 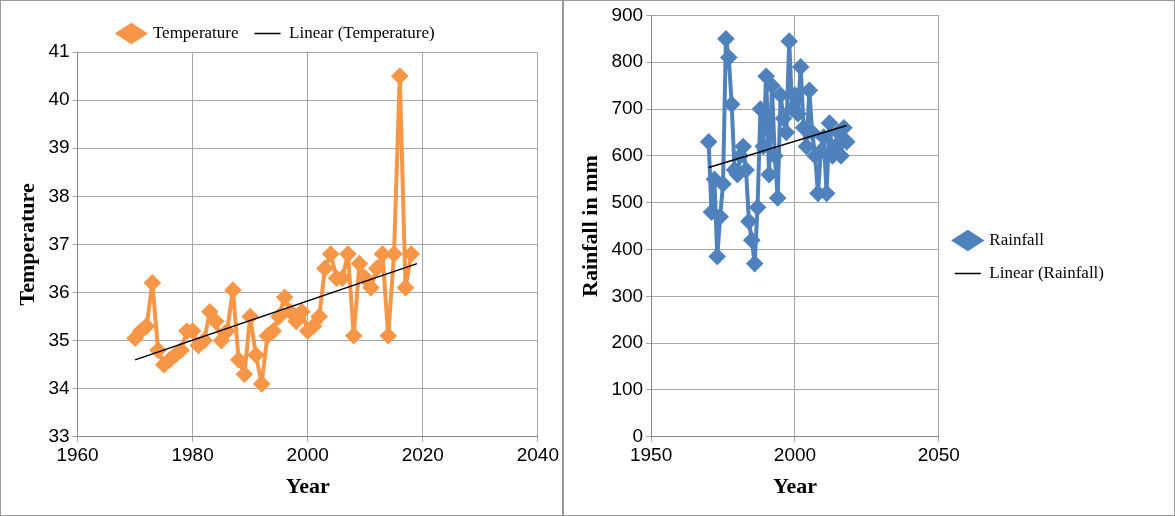 I want to click on y-tick-label: 35, so click(x=59, y=339).